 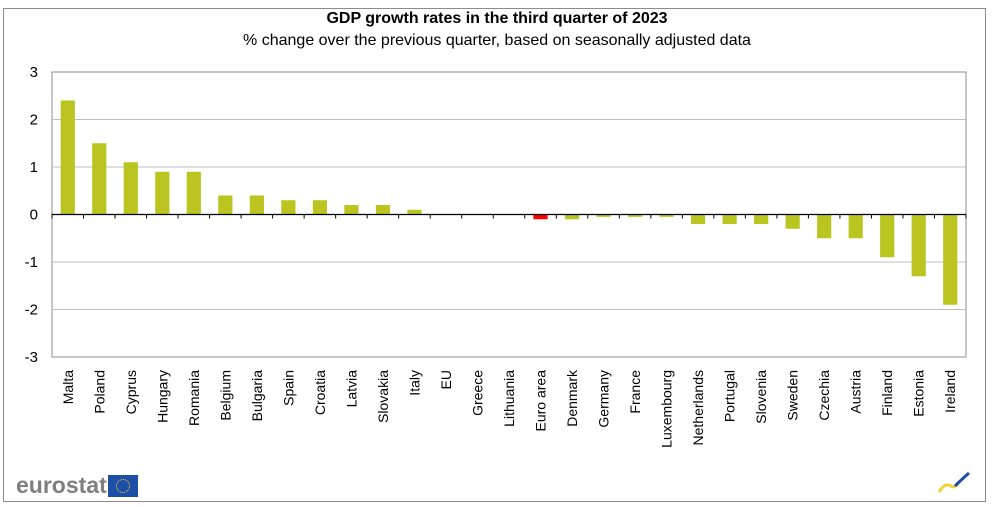 I want to click on x-tick-label: Hungary, so click(x=162, y=396).